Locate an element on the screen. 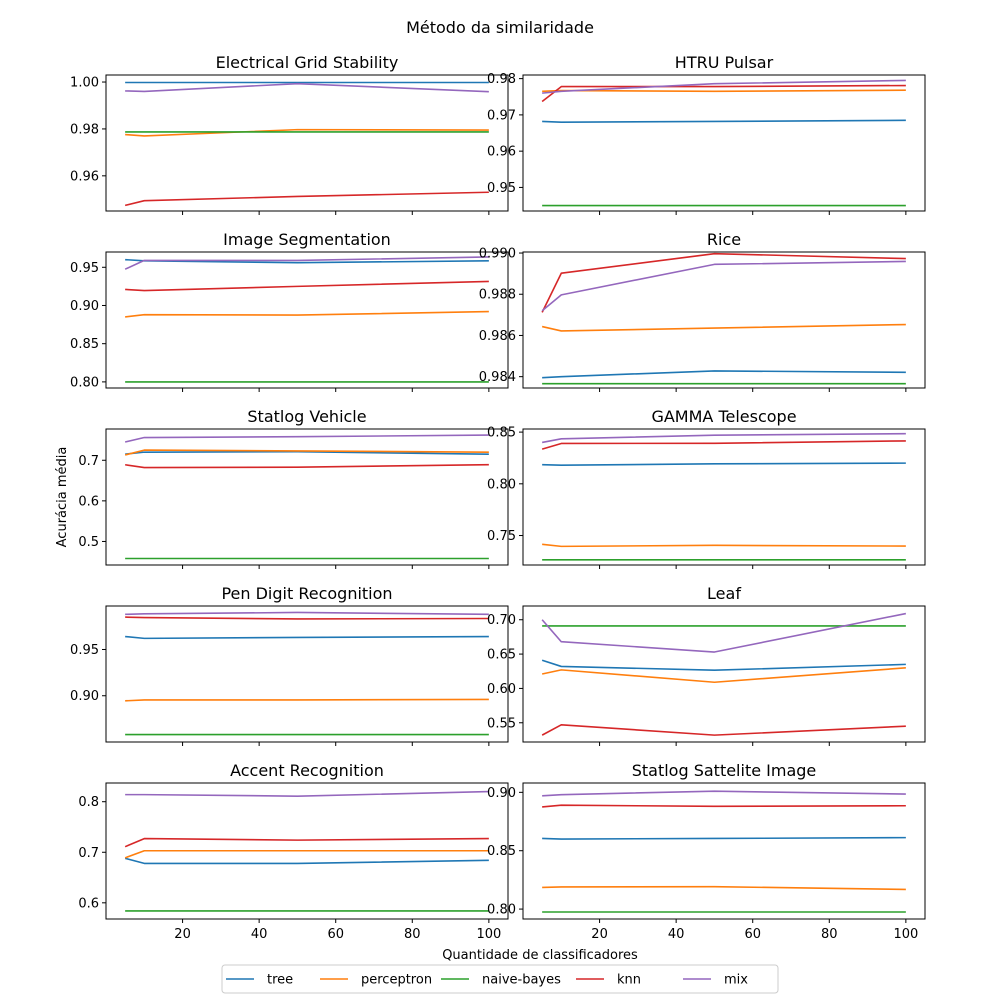  subplot-electrical-grid-stability: Electrical Grid Stability 0.96 0.98 1.00 is located at coordinates (289, 134).